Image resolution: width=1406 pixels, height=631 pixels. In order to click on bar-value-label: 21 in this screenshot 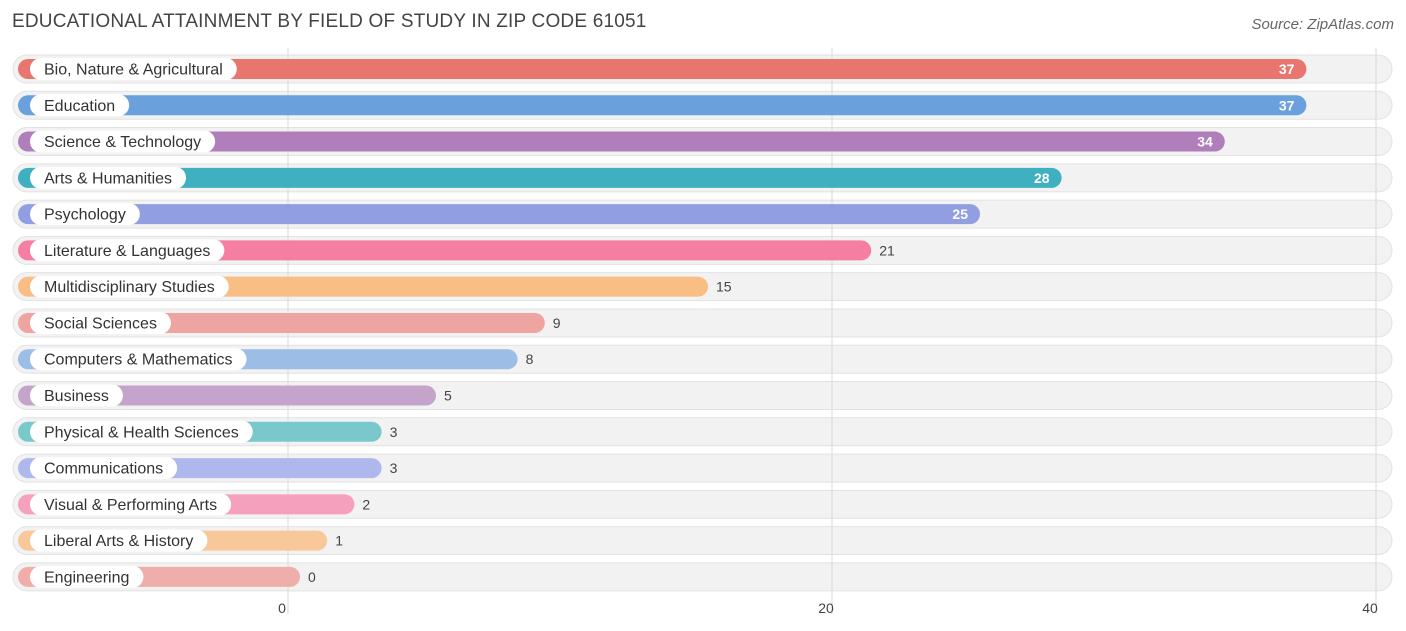, I will do `click(887, 250)`.